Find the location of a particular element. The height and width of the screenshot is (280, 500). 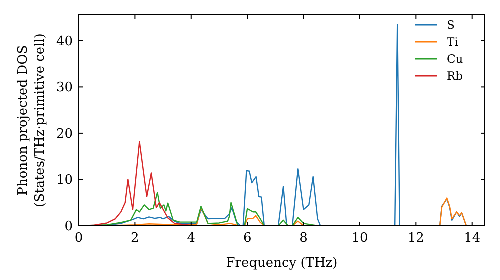

x-tick-label: 2 is located at coordinates (135, 238).